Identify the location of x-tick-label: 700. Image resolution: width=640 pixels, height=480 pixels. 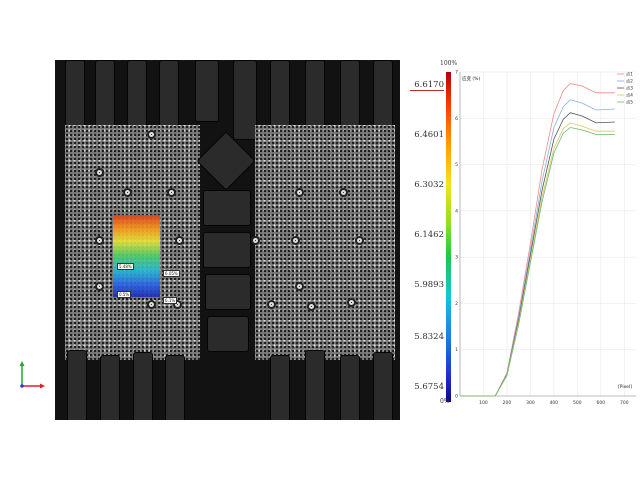
(624, 403).